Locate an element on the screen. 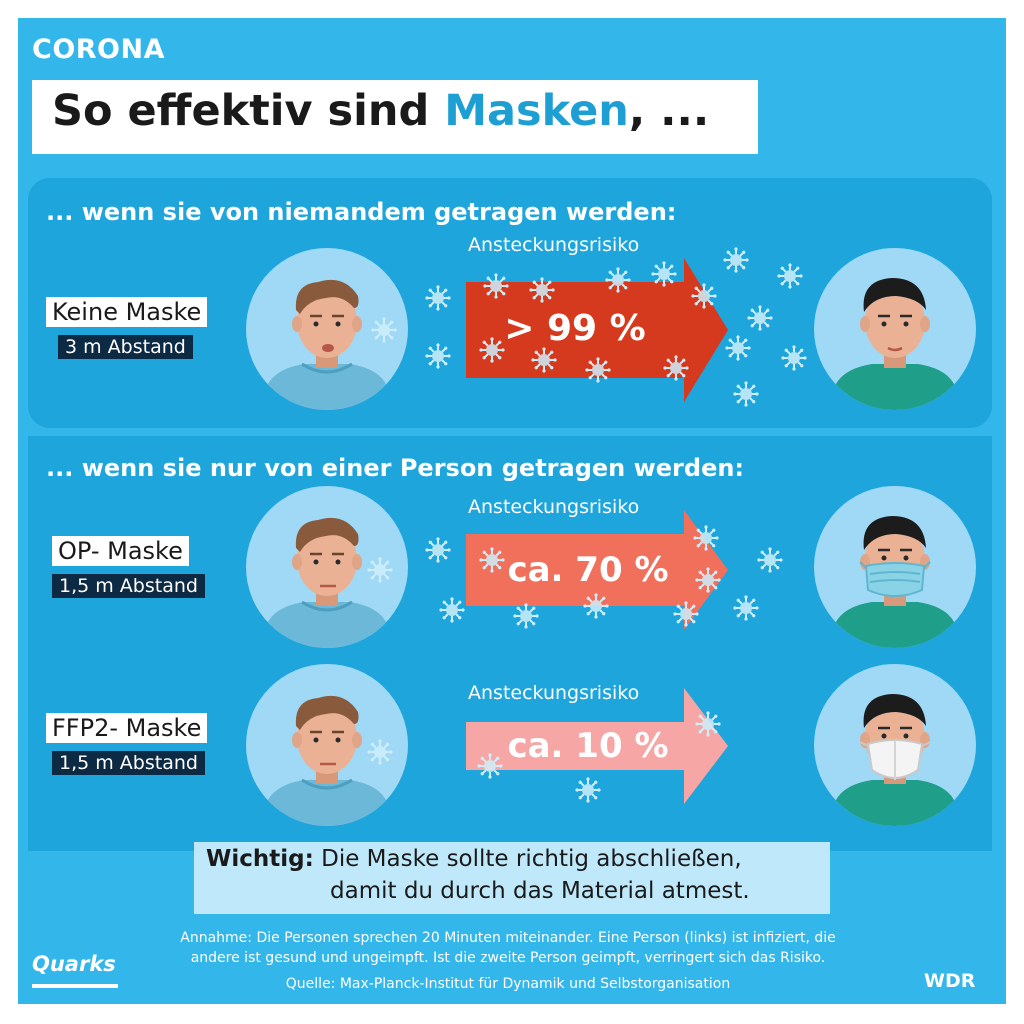 The image size is (1024, 1024). risk-value: > 99 % is located at coordinates (575, 328).